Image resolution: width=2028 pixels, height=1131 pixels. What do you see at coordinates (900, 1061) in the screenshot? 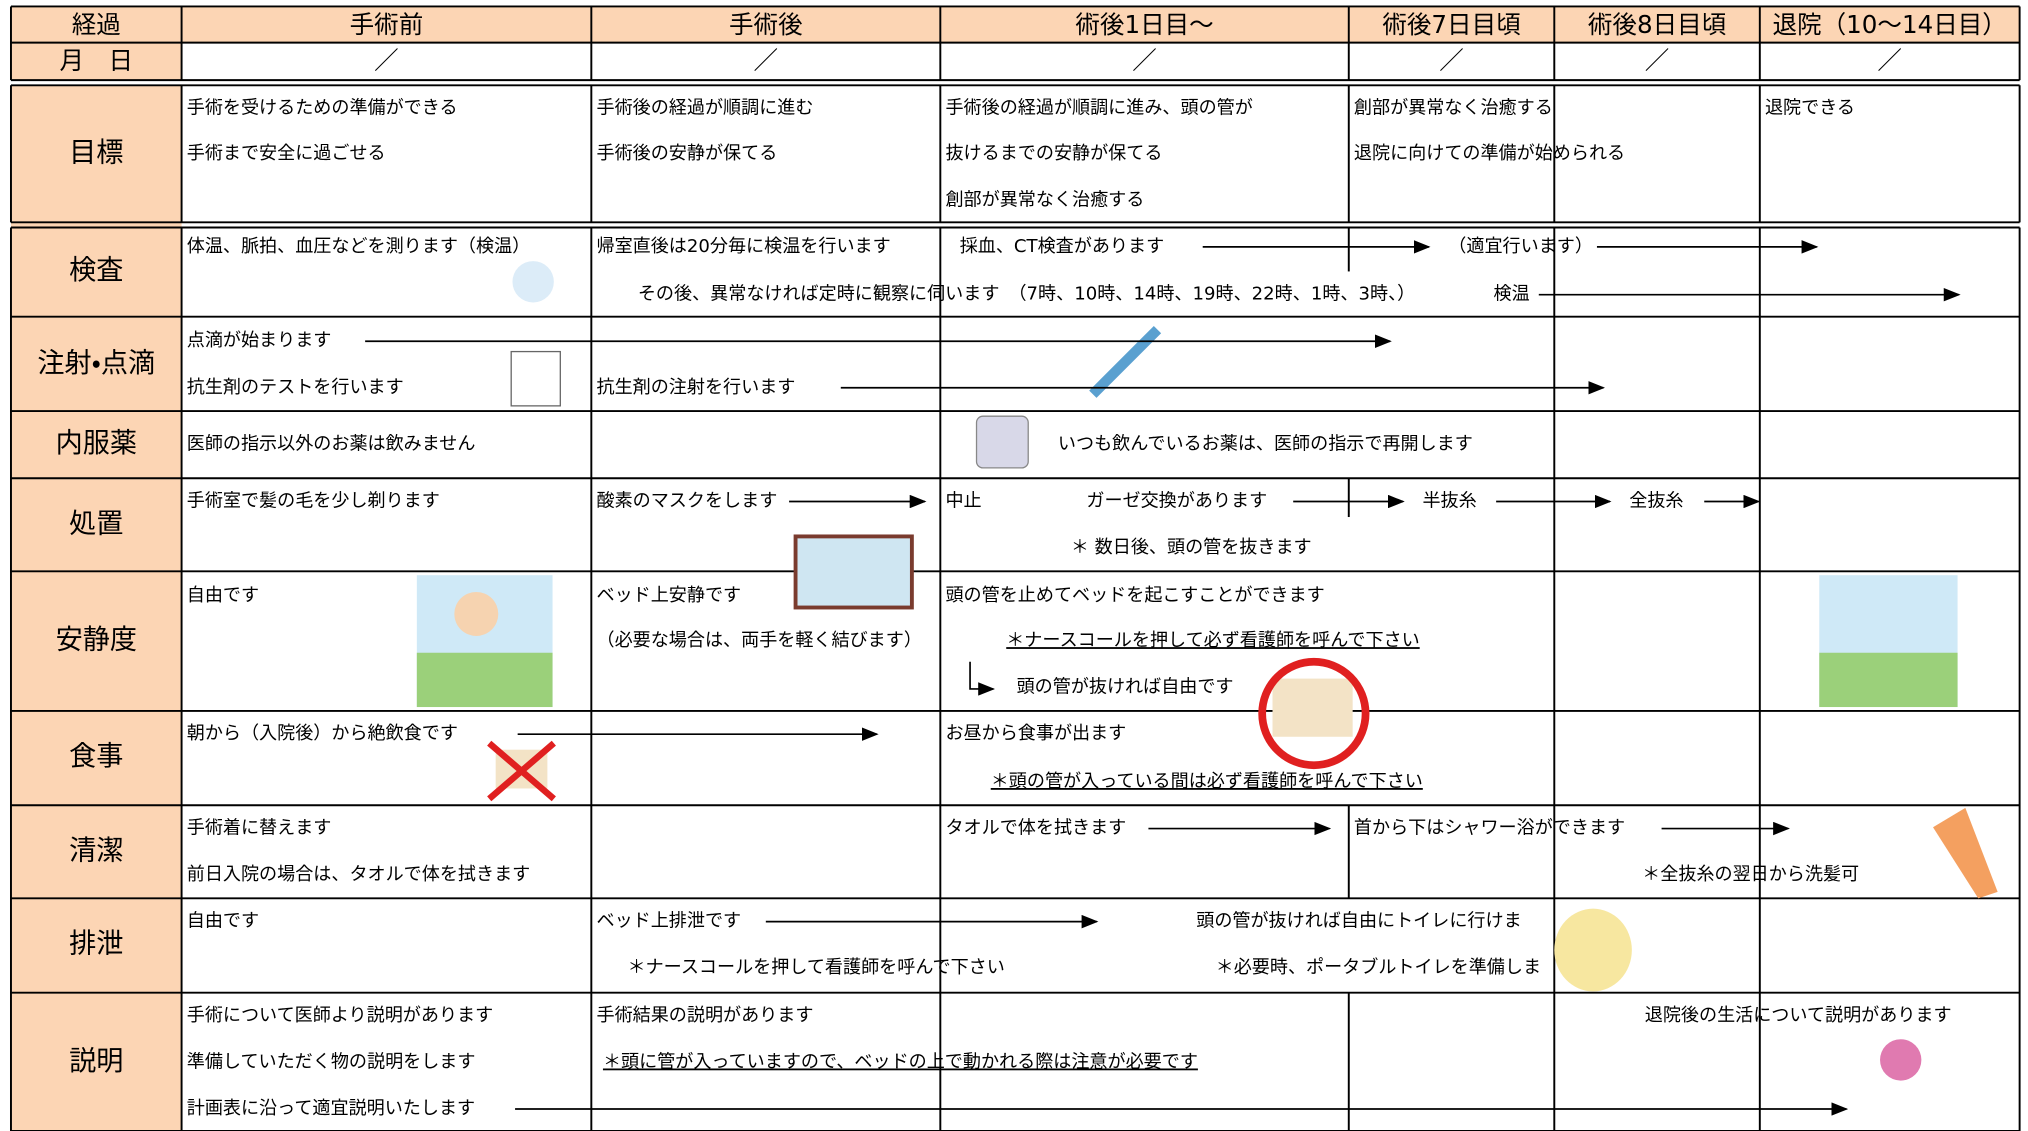
I see `cell-text: ＊頭に管が入っていますので、ベッドの上で動かれる際は注意が必要です` at bounding box center [900, 1061].